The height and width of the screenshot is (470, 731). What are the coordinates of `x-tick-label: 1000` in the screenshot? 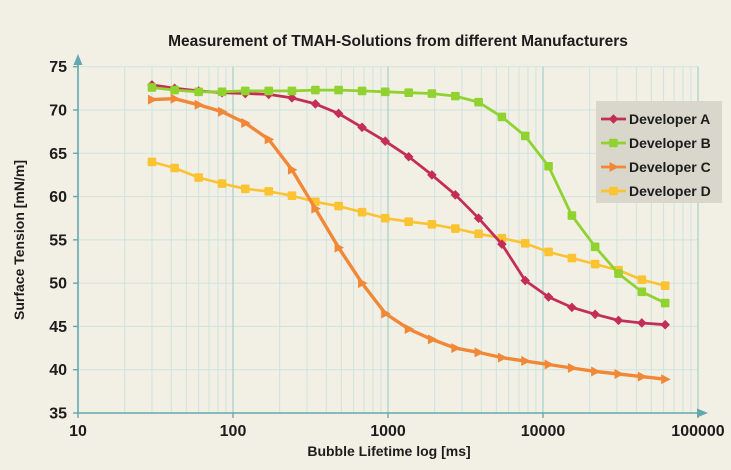 It's located at (388, 431).